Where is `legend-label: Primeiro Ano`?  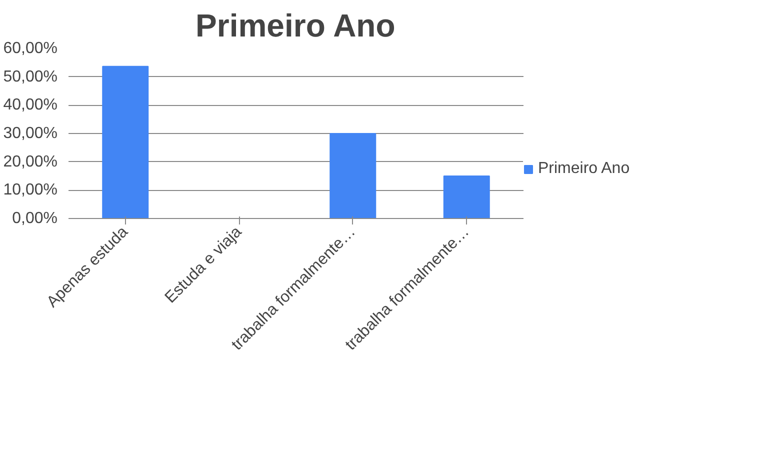
legend-label: Primeiro Ano is located at coordinates (584, 169).